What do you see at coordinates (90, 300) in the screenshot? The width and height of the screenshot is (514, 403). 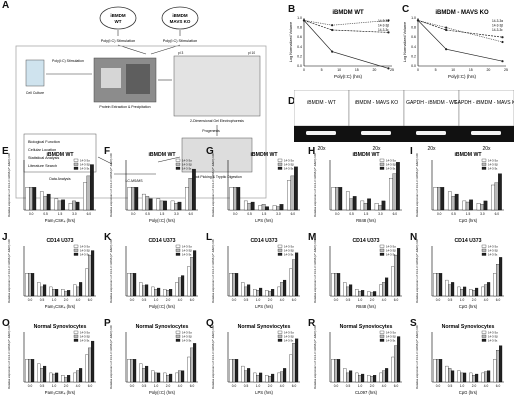 I see `bar-tick-5-5: 6.0` at bounding box center [90, 300].